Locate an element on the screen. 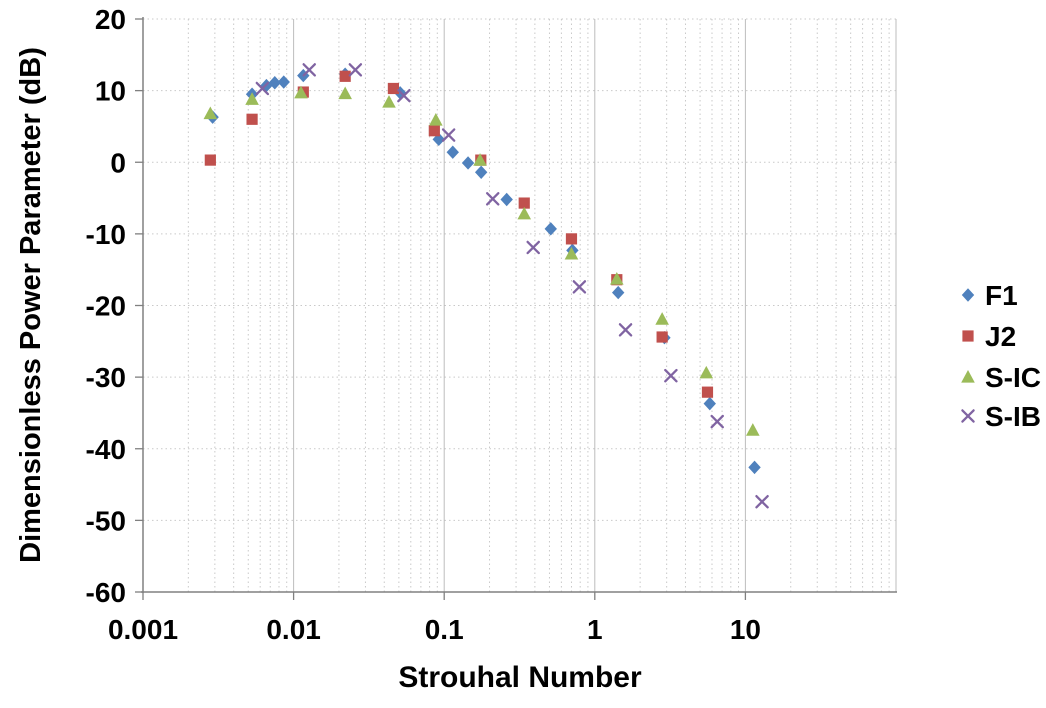  legend-item-s-ib: S-IB is located at coordinates (1001, 416).